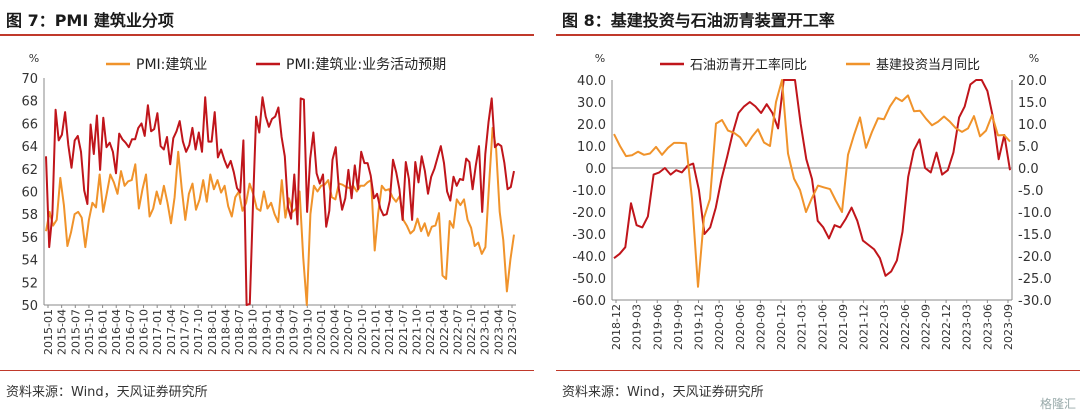  I want to click on left-y-axis-unit: %, so click(600, 58).